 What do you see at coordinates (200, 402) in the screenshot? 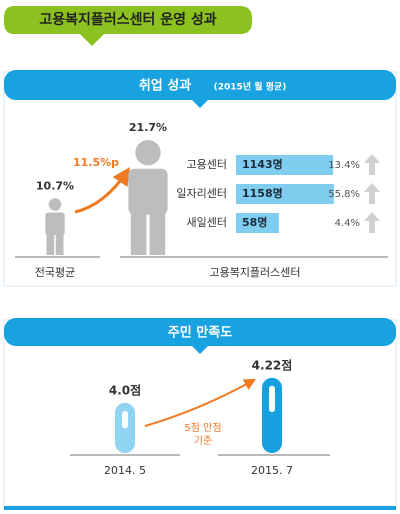
I see `trend-arrow` at bounding box center [200, 402].